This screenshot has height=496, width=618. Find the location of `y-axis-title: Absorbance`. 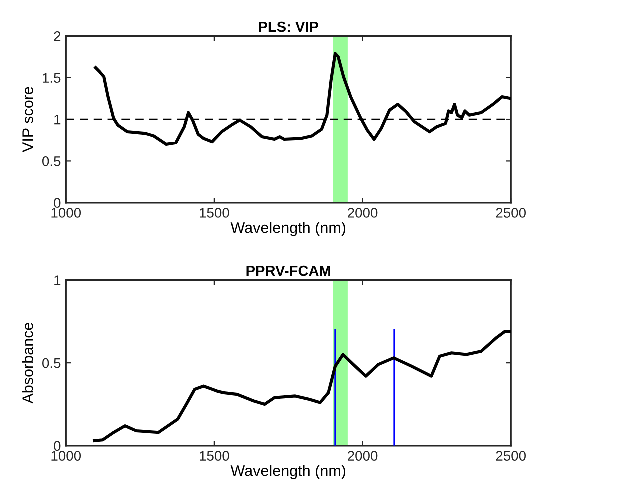

y-axis-title: Absorbance is located at coordinates (28, 363).